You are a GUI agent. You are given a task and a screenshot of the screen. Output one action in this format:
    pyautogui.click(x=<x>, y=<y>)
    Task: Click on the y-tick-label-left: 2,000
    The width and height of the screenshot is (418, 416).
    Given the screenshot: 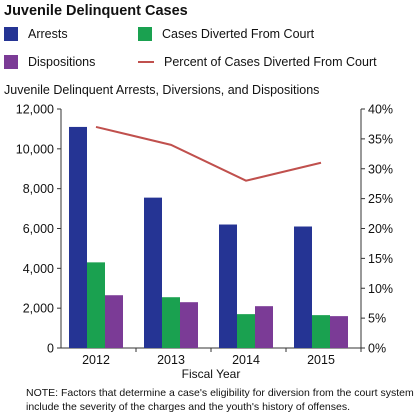 What is the action you would take?
    pyautogui.click(x=38, y=309)
    